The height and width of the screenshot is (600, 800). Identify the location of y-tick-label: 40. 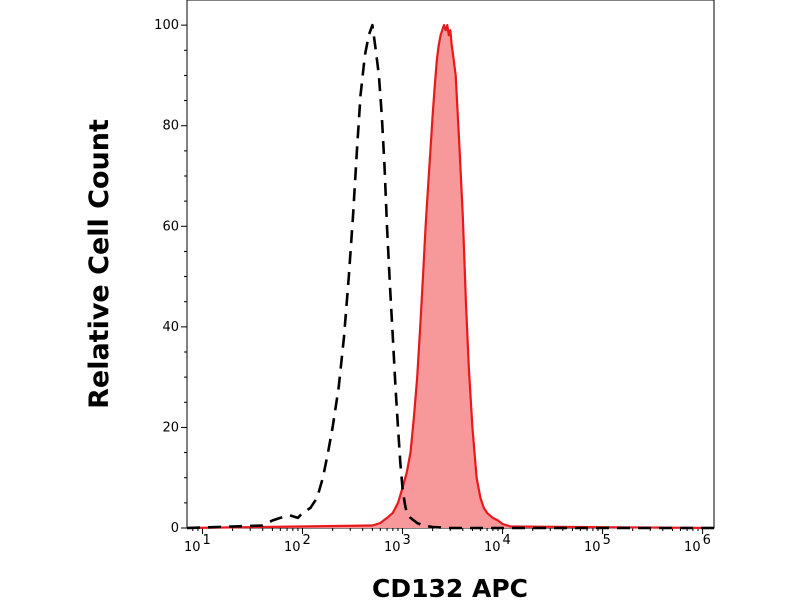
(170, 327).